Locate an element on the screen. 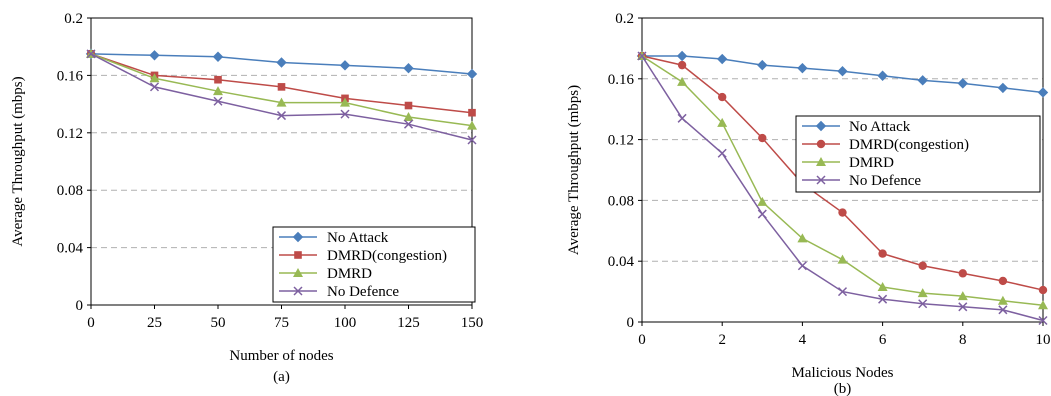 Image resolution: width=1051 pixels, height=396 pixels. x-tick-label: 2 is located at coordinates (722, 340).